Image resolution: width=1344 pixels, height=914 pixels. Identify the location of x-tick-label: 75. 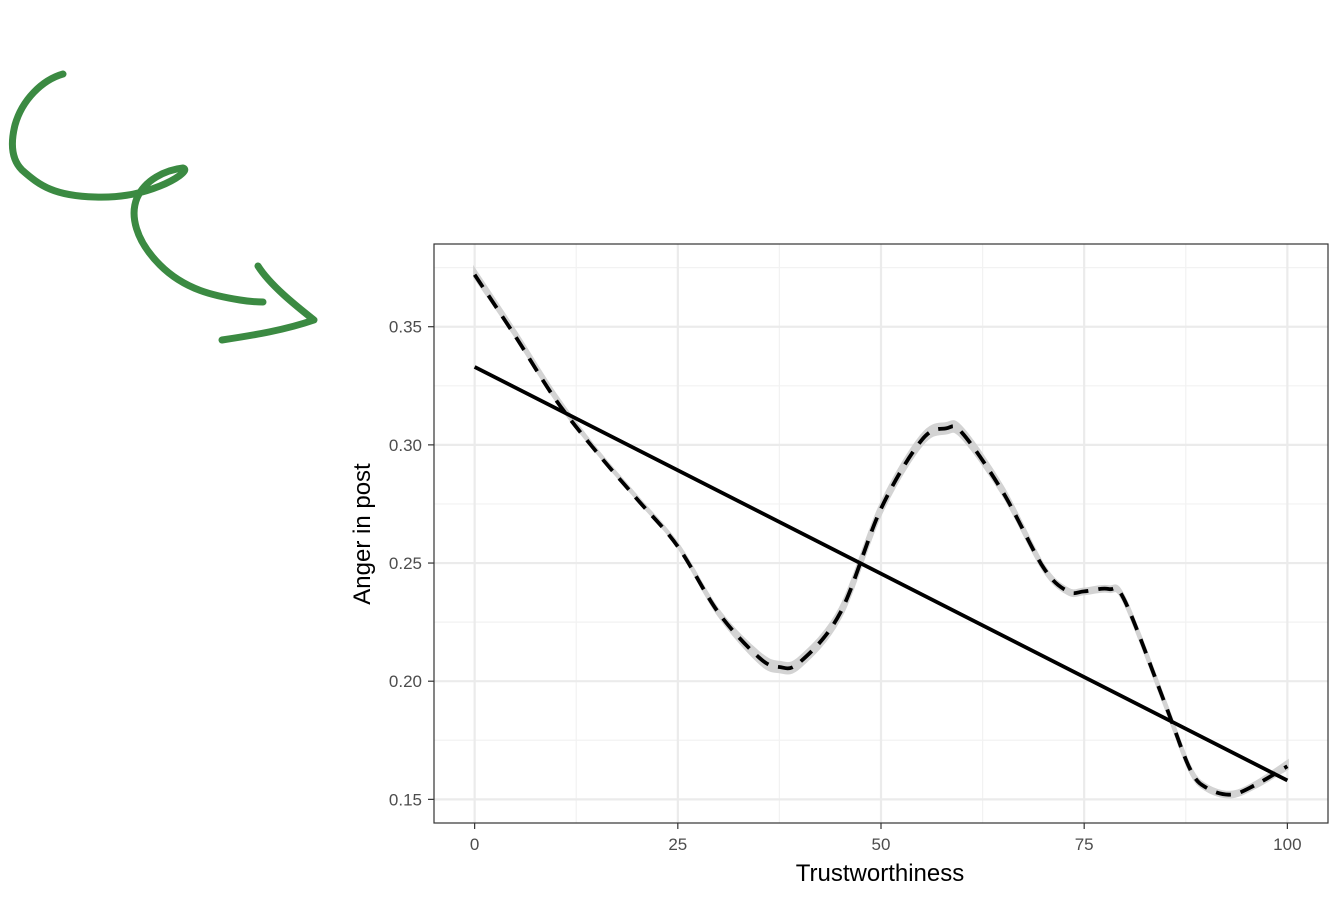
(1084, 844).